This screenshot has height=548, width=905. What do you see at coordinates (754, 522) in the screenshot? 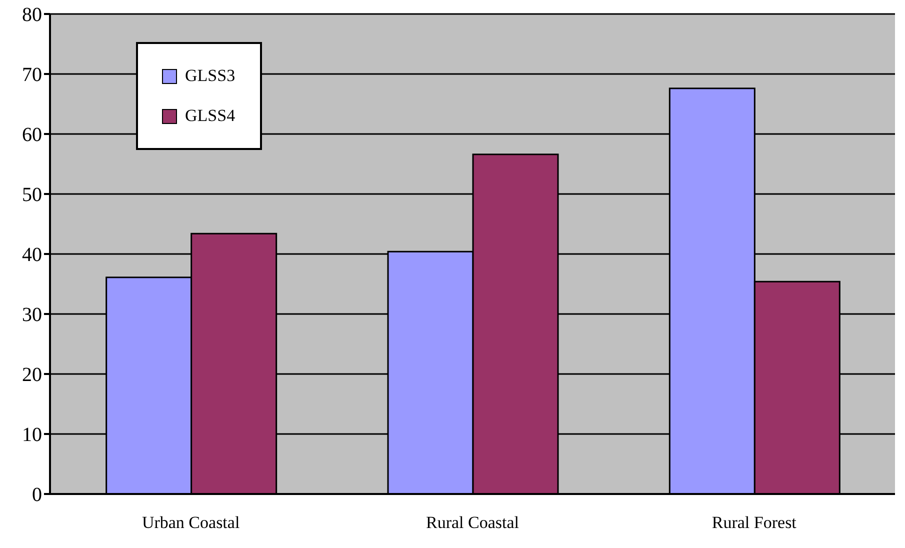
I see `x-tick-label: Rural Forest` at bounding box center [754, 522].